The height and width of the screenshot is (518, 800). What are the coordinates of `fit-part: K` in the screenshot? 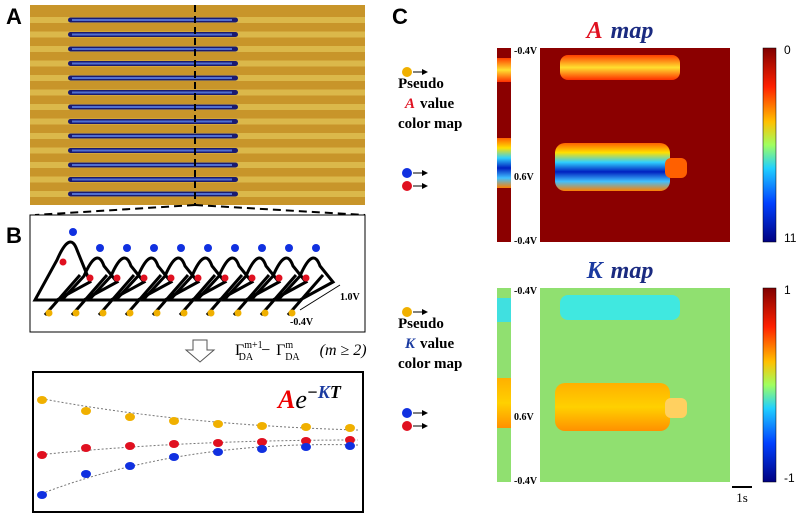 It's located at (324, 392).